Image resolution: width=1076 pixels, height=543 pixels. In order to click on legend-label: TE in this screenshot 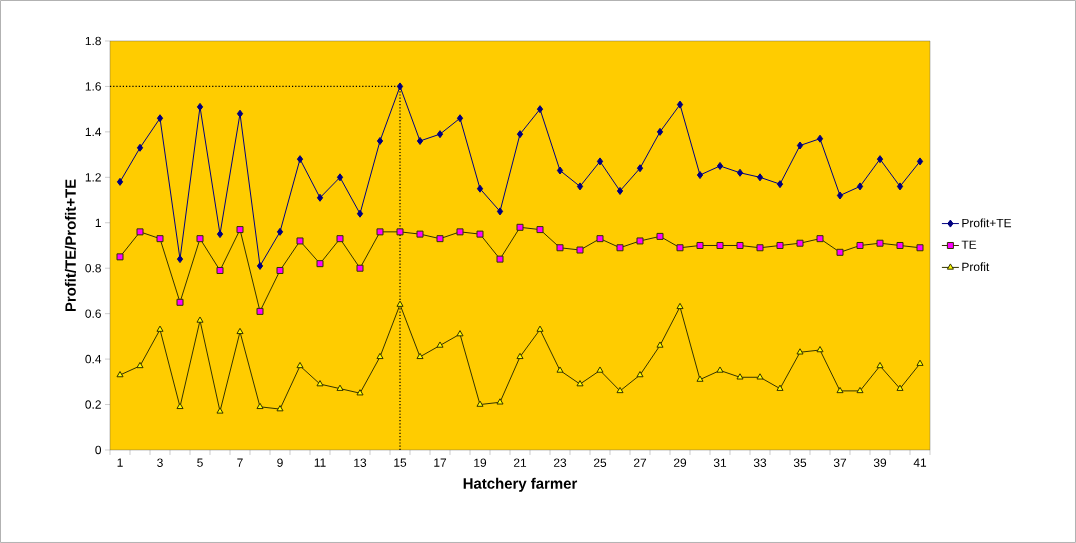, I will do `click(969, 244)`.